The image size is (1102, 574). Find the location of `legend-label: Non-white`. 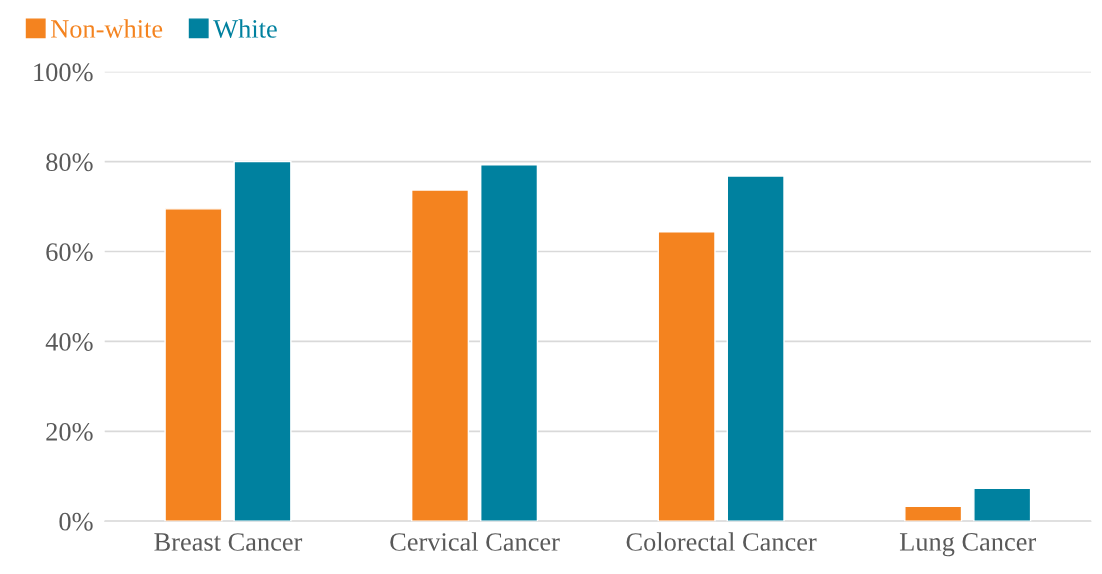

legend-label: Non-white is located at coordinates (106, 28).